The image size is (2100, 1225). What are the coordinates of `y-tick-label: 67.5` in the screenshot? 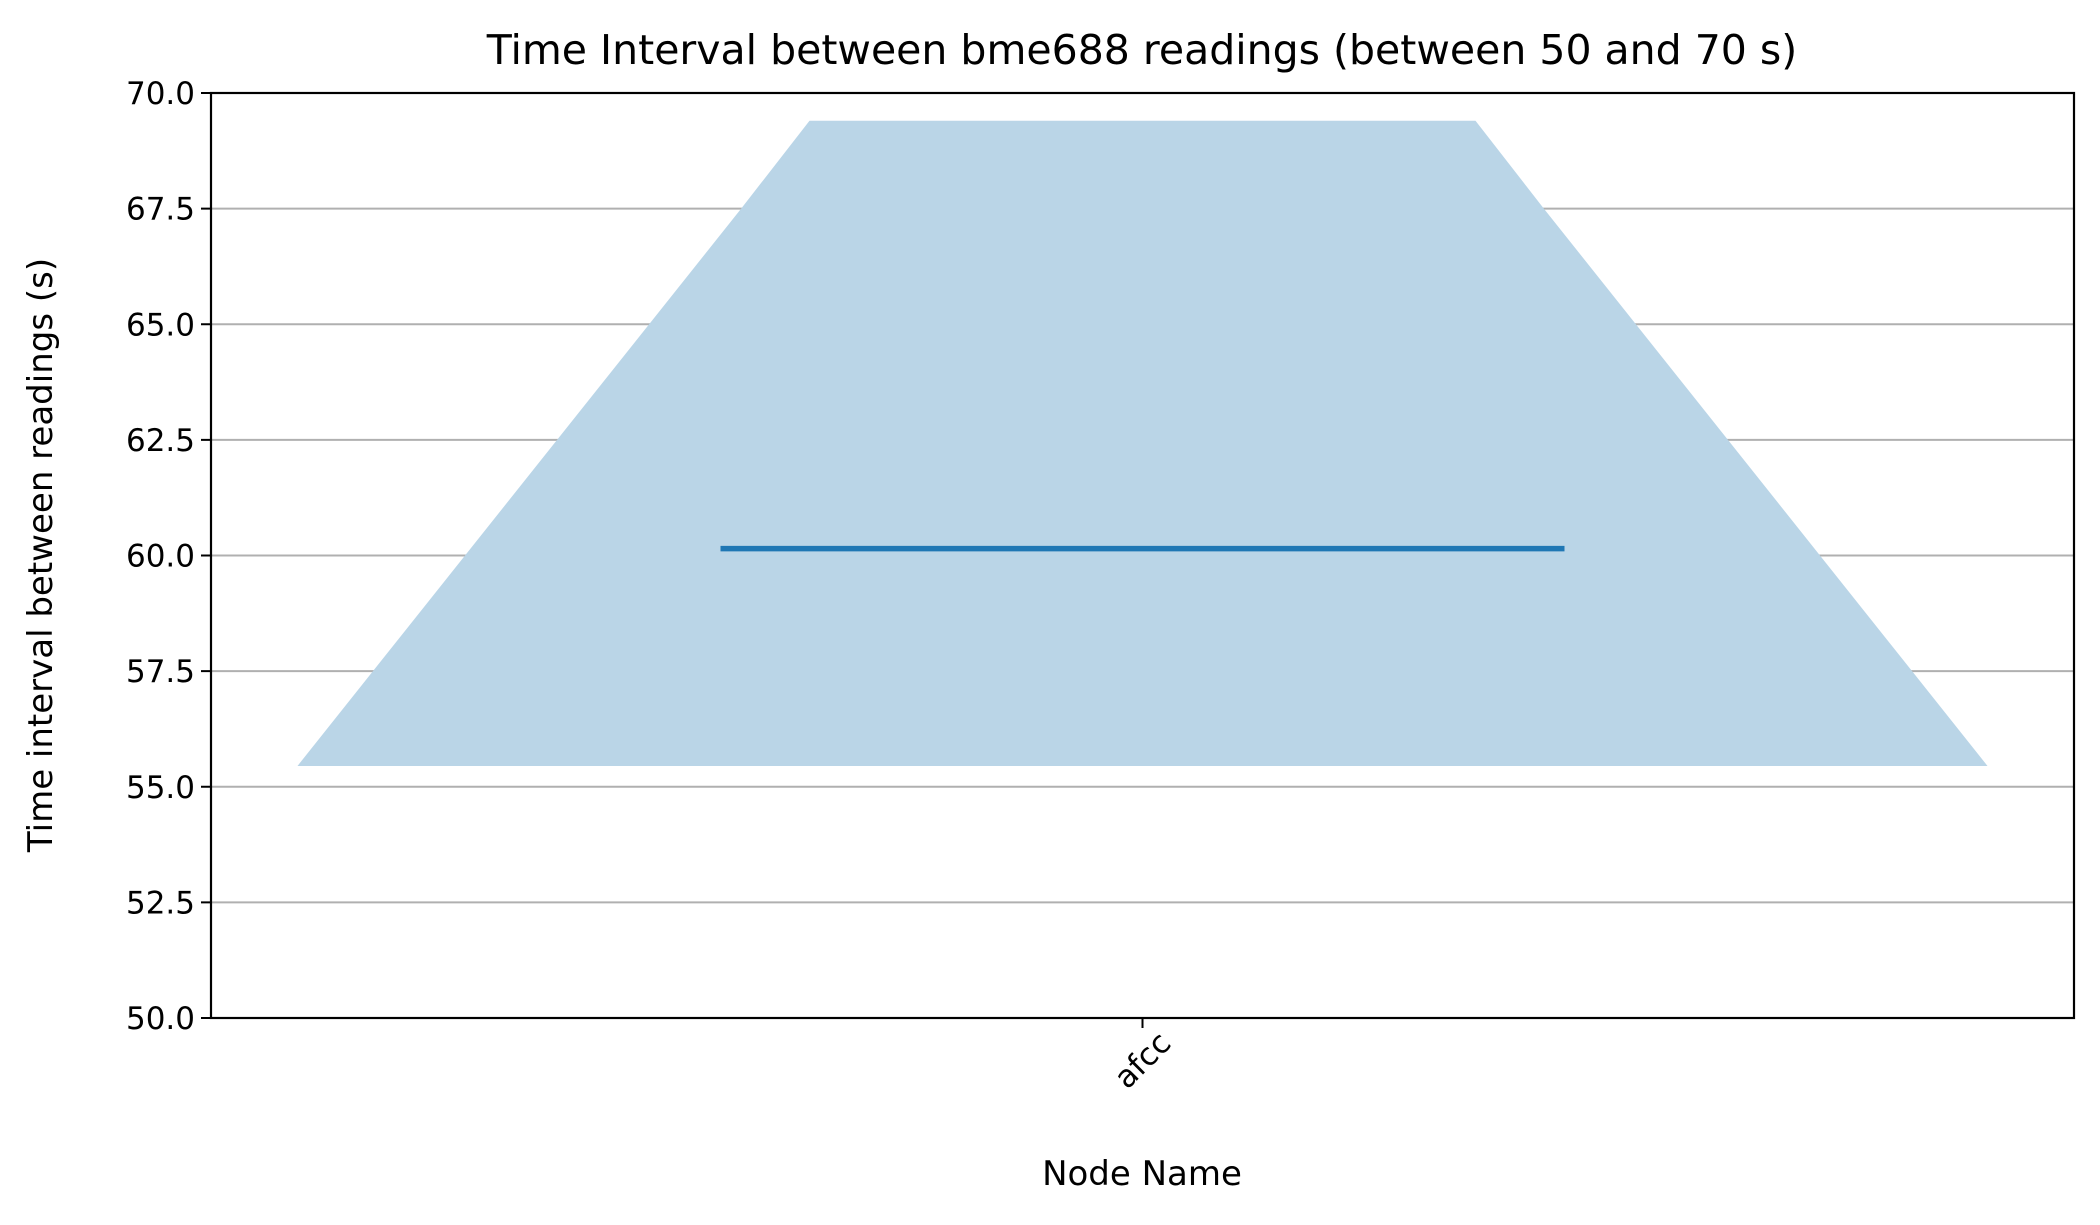 It's located at (160, 210).